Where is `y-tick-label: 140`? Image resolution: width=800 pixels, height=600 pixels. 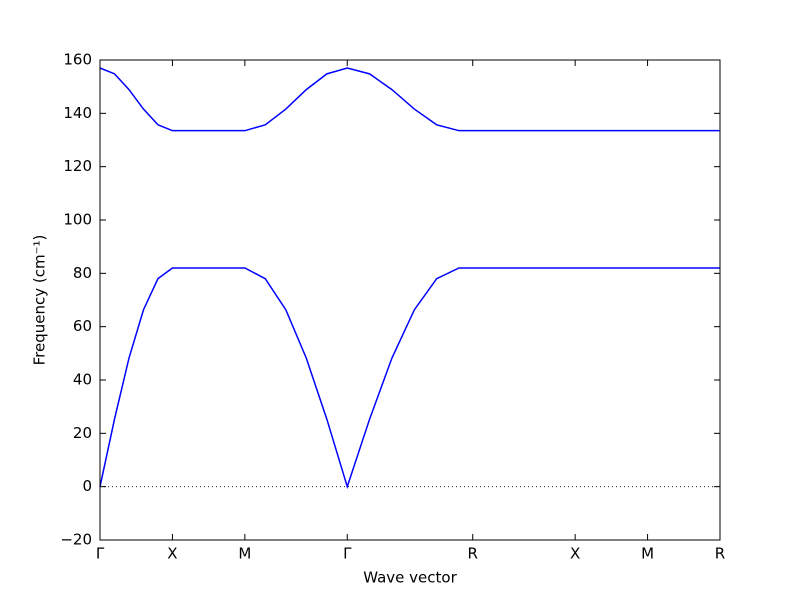 y-tick-label: 140 is located at coordinates (77, 113).